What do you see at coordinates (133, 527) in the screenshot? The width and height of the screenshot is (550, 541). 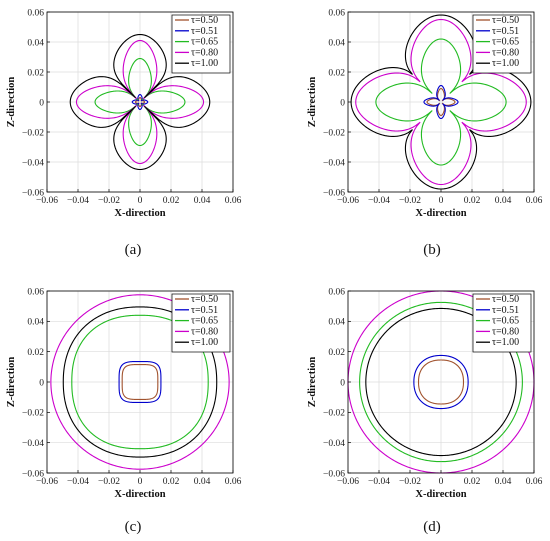 I see `panel-caption: (c)` at bounding box center [133, 527].